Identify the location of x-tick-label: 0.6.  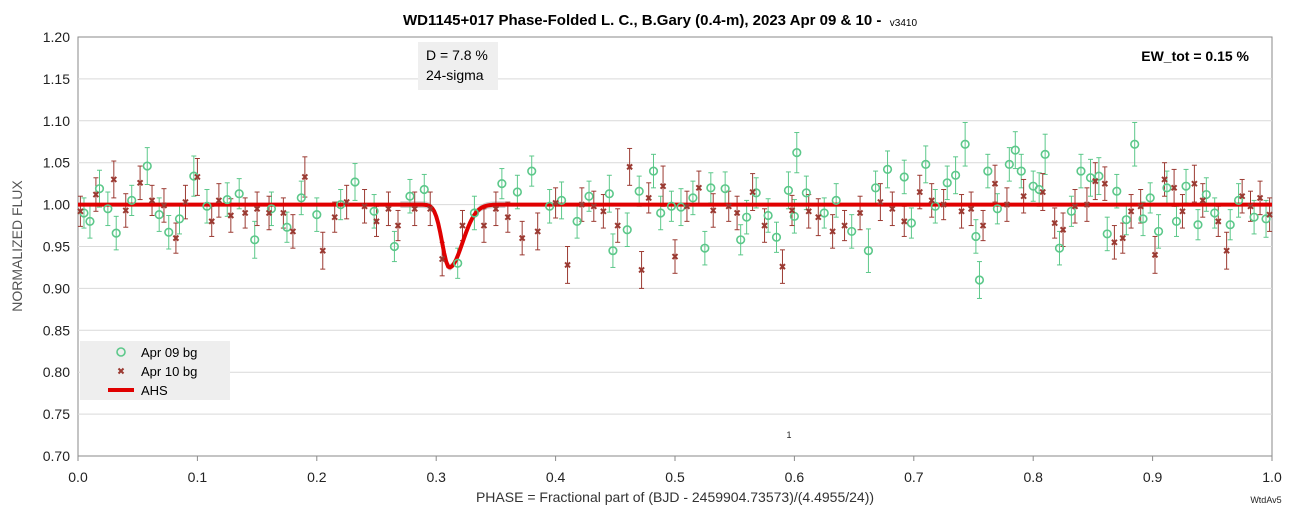
(795, 477).